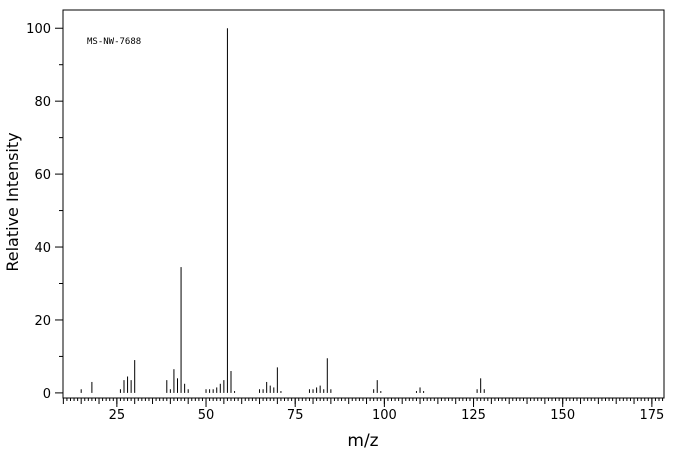 The width and height of the screenshot is (676, 459). Describe the element at coordinates (42, 175) in the screenshot. I see `y-tick-label: 60` at that location.